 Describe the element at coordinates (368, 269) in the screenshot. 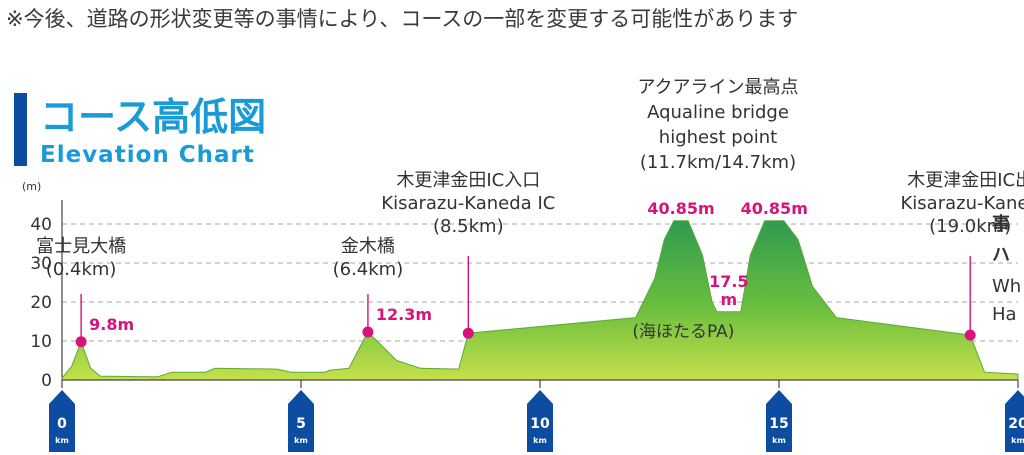

I see `marker-name-label: (6.4km)` at that location.